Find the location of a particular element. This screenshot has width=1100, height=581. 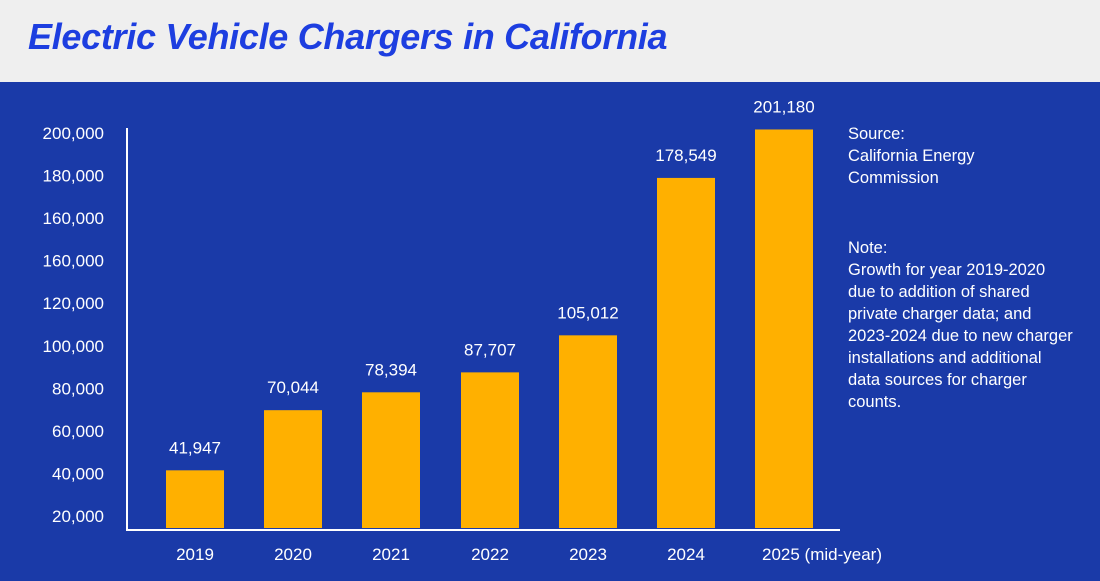

y-tick-label: 80,000 is located at coordinates (78, 388).